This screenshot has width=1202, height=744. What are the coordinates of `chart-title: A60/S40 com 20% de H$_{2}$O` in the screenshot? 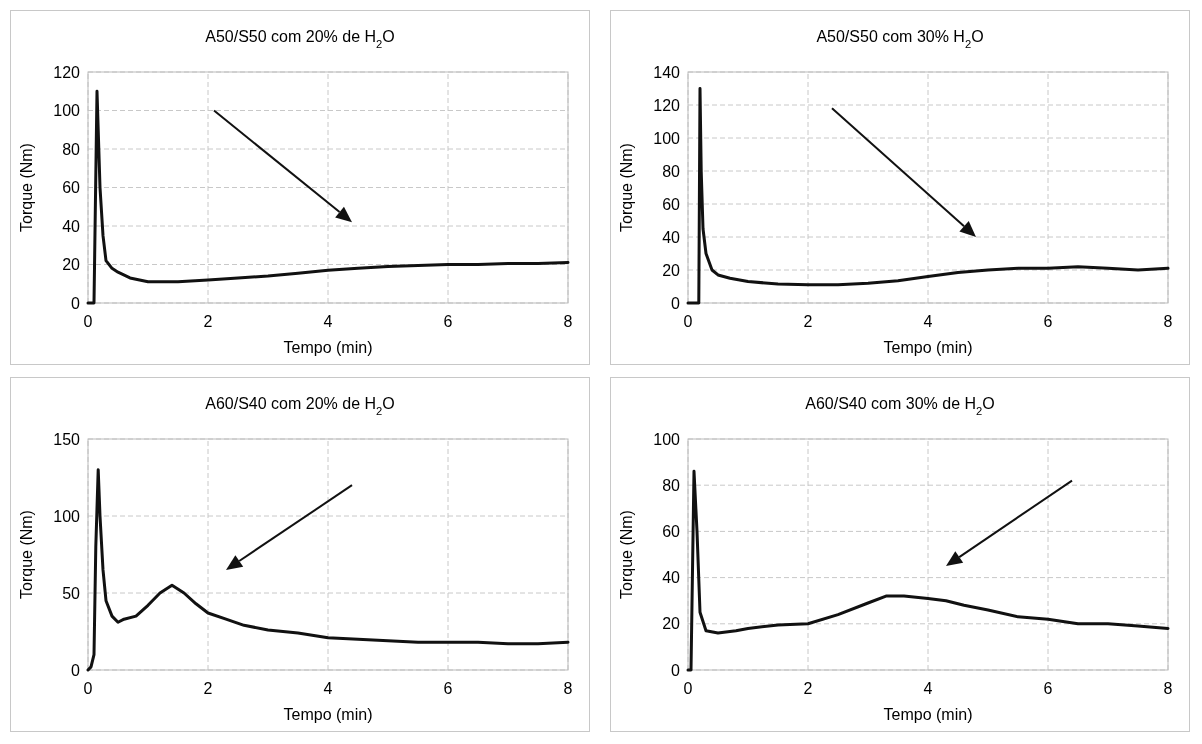 It's located at (300, 406).